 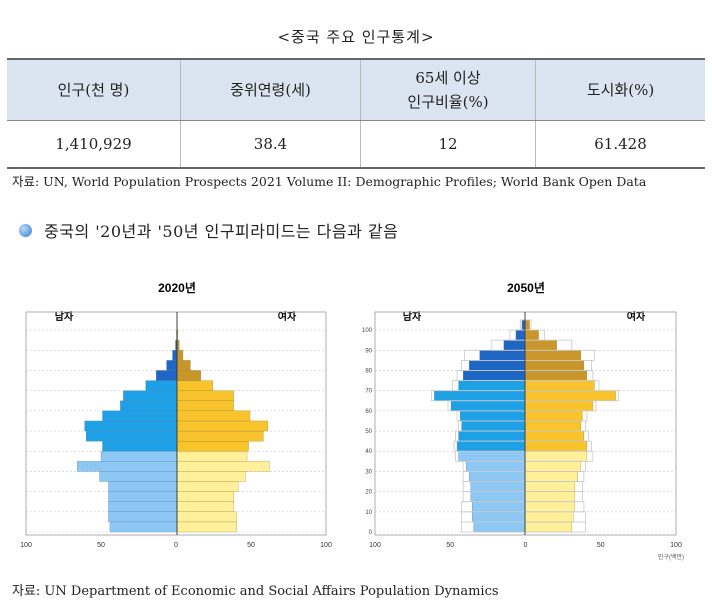 I want to click on pyramid-2050-title: 2050년, so click(x=526, y=288).